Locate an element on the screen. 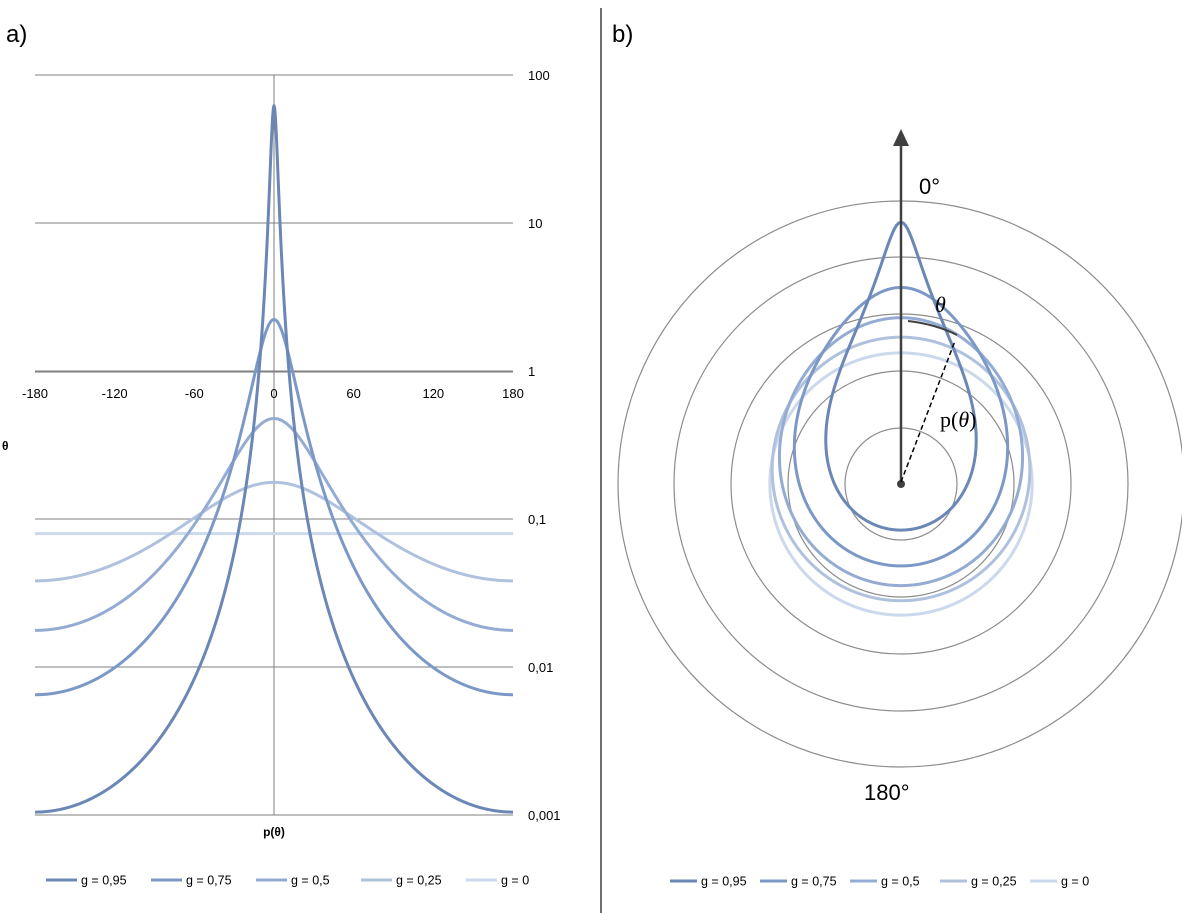 The width and height of the screenshot is (1182, 913). origin-dot is located at coordinates (901, 484).